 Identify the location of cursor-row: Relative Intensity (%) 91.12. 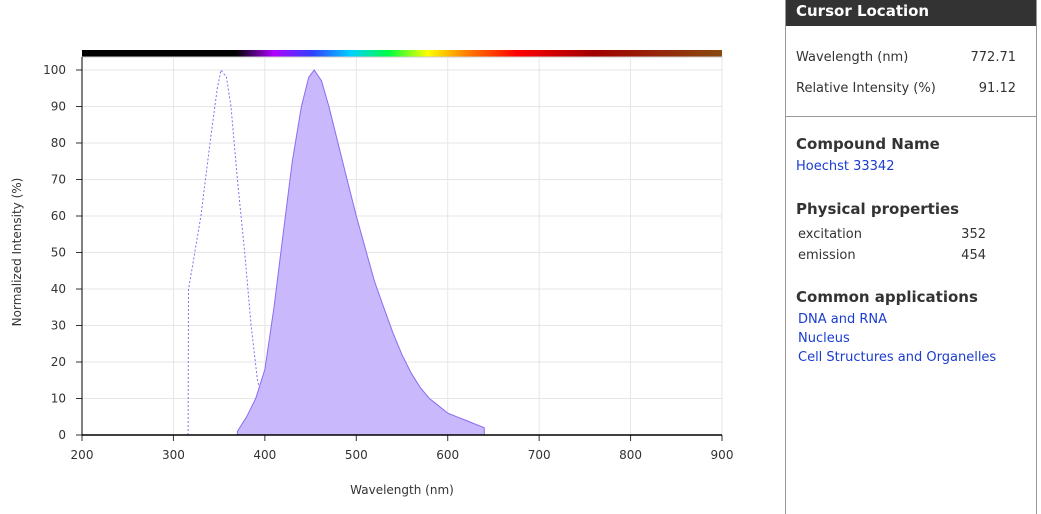
(911, 88).